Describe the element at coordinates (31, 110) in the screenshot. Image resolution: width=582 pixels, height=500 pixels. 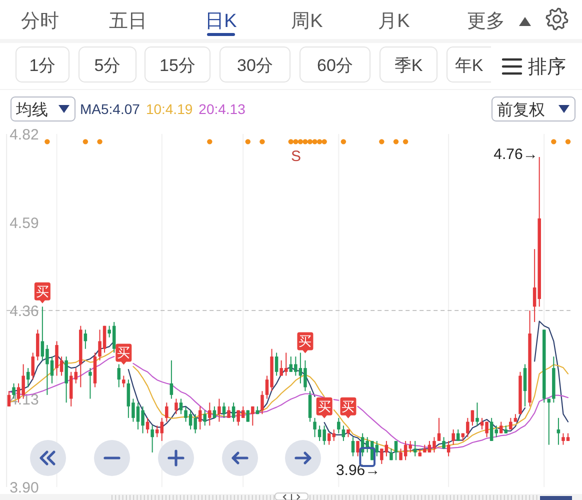
I see `text: 均线` at that location.